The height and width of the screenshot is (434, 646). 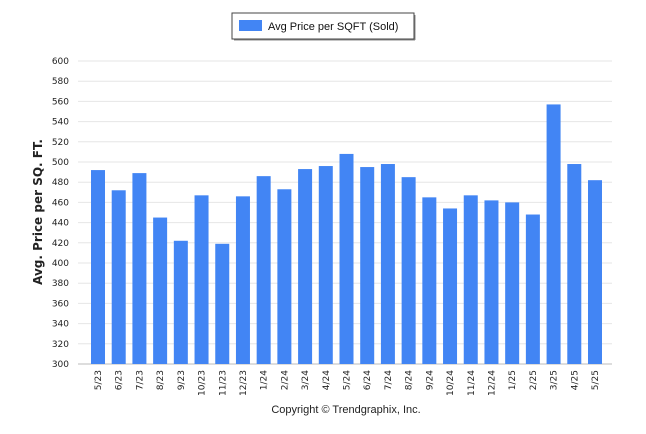 What do you see at coordinates (60, 163) in the screenshot?
I see `y-tick-label: 500` at bounding box center [60, 163].